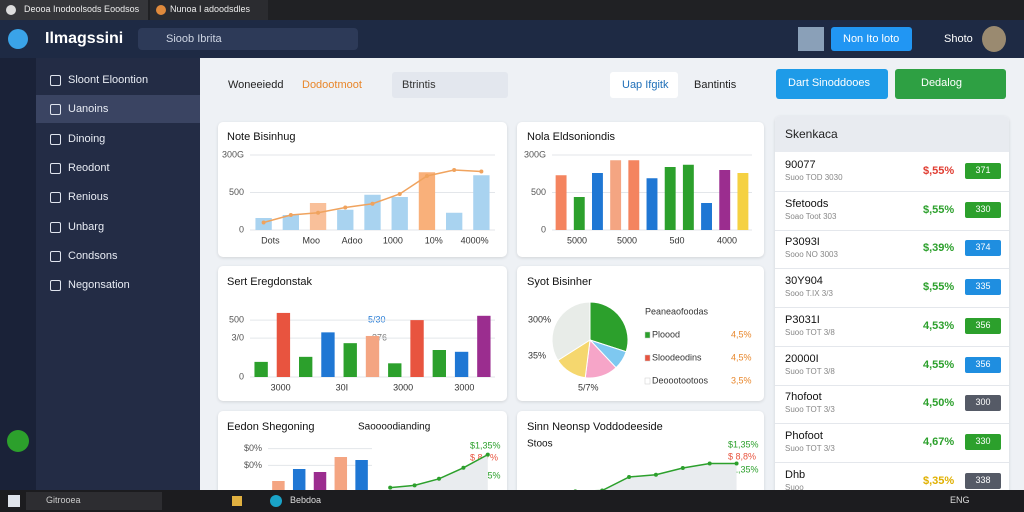 The image size is (1024, 512). What do you see at coordinates (118, 197) in the screenshot?
I see `menu-item: Renious` at bounding box center [118, 197].